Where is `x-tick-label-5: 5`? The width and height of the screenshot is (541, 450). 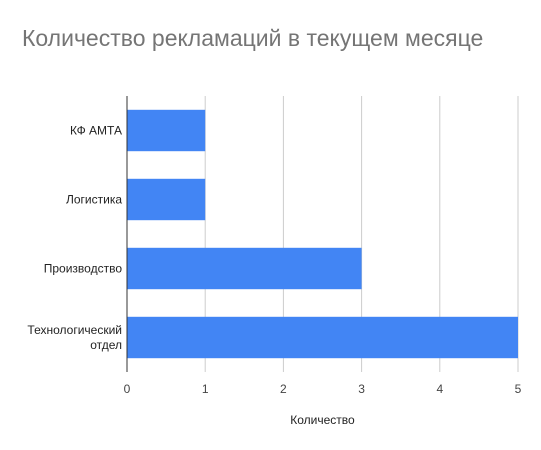
x-tick-label-5: 5 is located at coordinates (518, 389).